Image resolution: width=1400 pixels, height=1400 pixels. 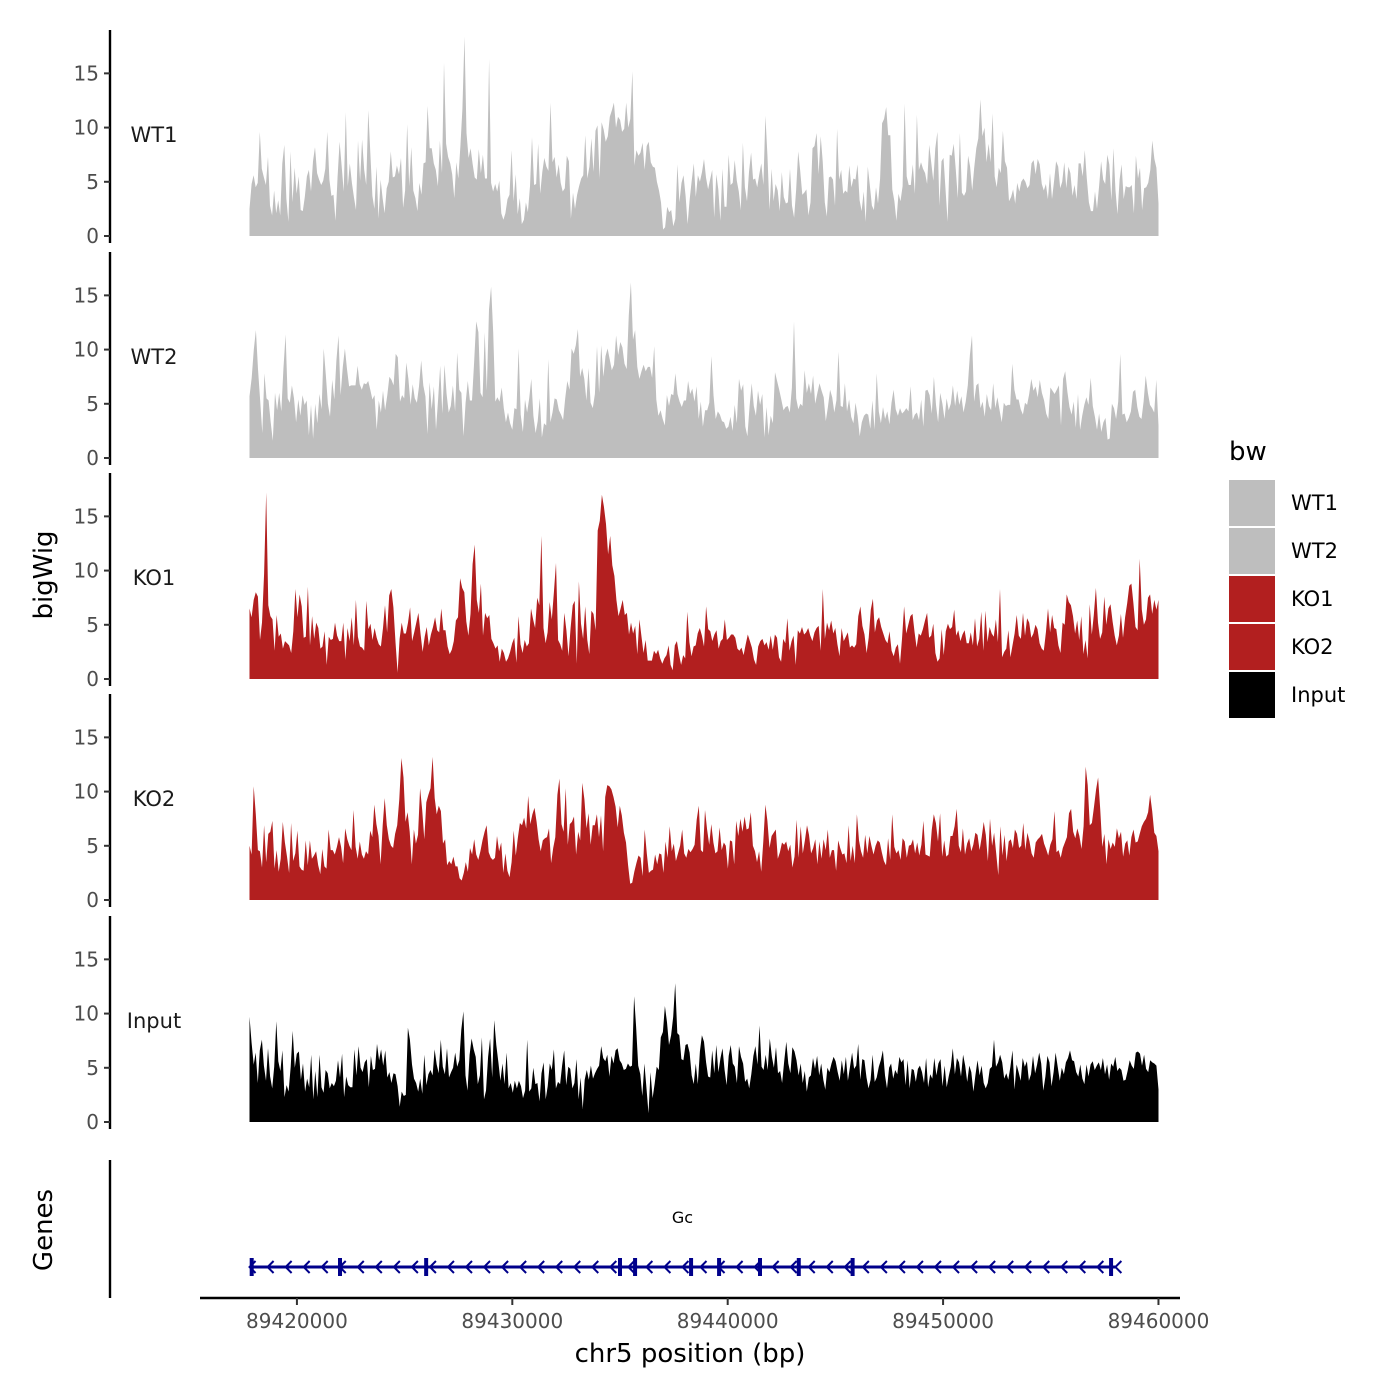 What do you see at coordinates (154, 357) in the screenshot?
I see `track-label-wt2: WT2` at bounding box center [154, 357].